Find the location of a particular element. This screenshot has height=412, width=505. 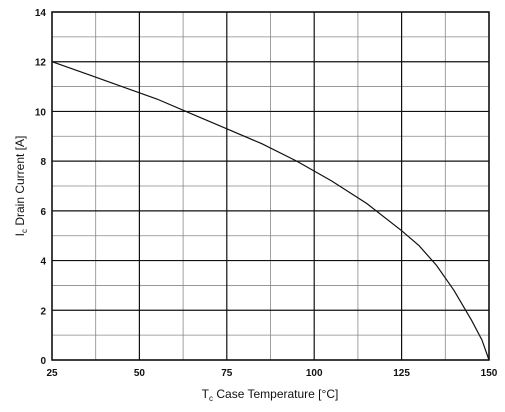

y-axis-label: Ic Drain Current [A] is located at coordinates (21, 186).